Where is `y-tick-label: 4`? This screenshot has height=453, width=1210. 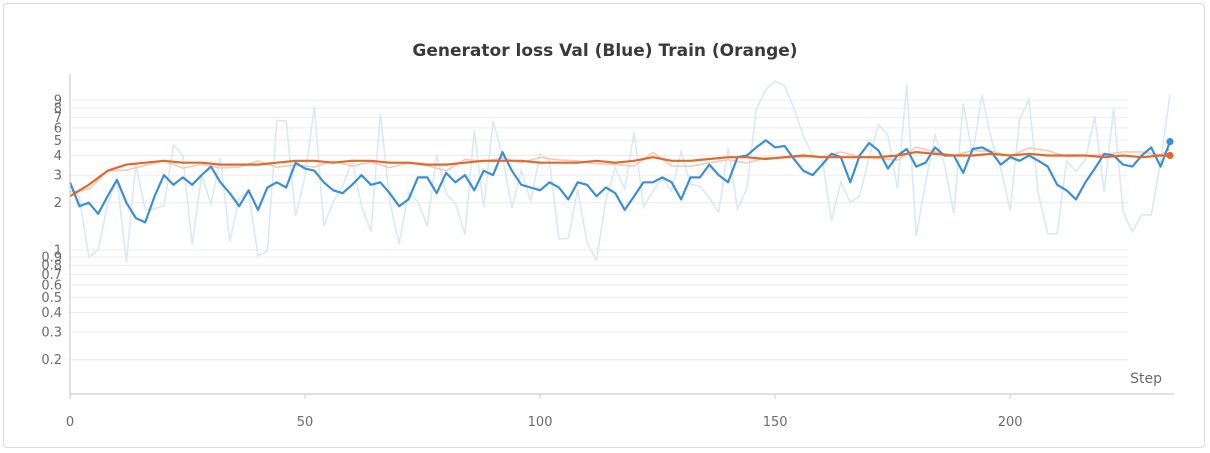
y-tick-label: 4 is located at coordinates (58, 156).